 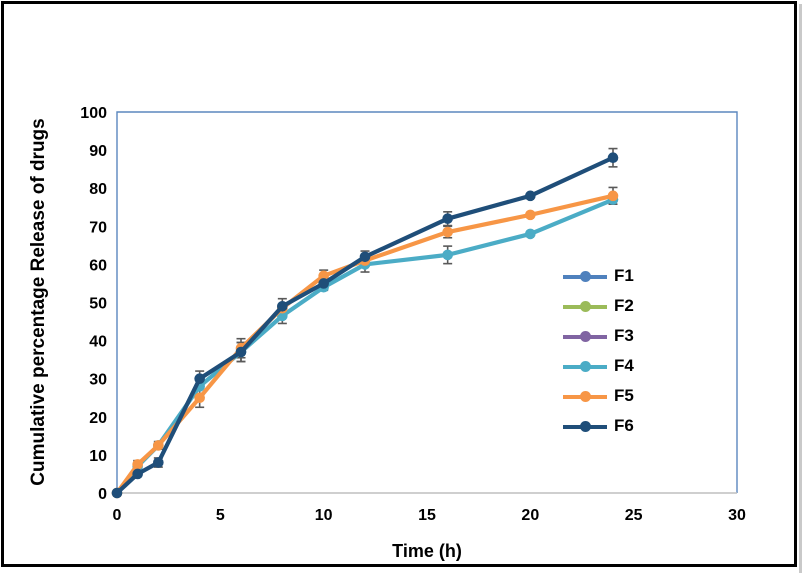 What do you see at coordinates (102, 494) in the screenshot?
I see `y-tick-label: 0` at bounding box center [102, 494].